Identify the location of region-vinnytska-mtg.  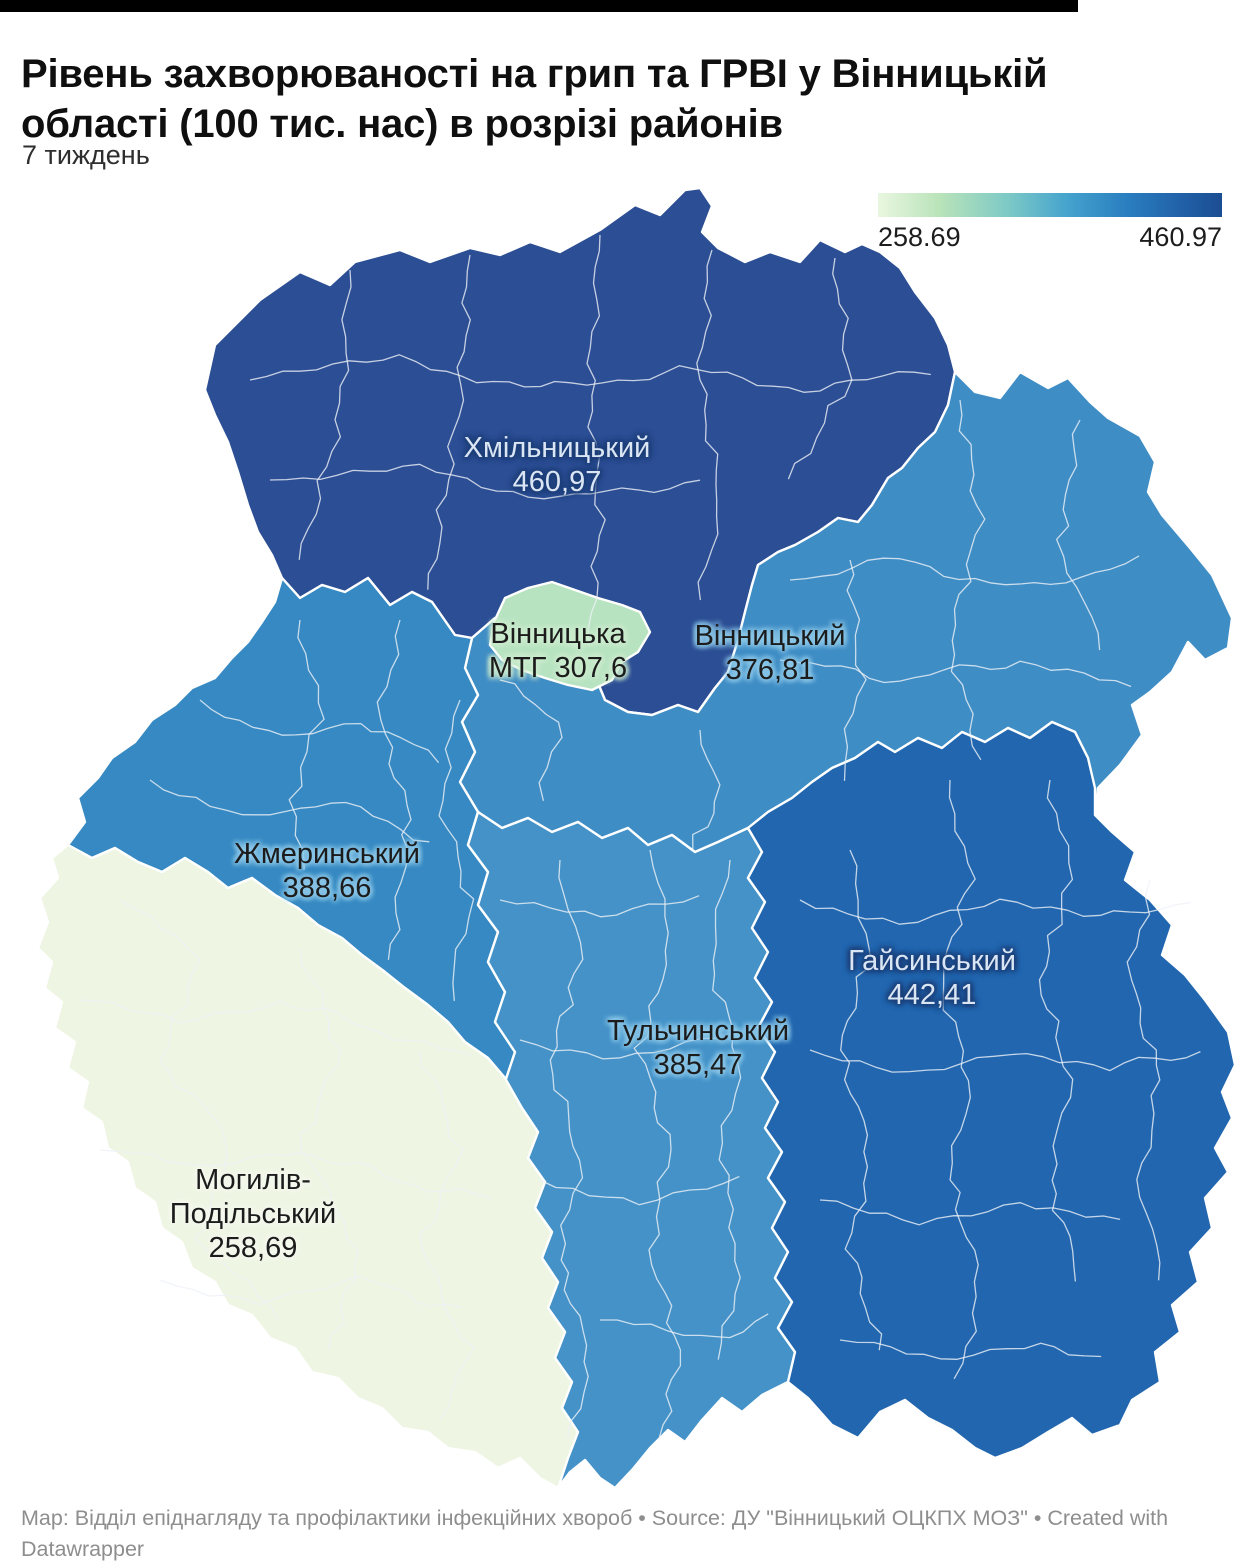
(570, 636).